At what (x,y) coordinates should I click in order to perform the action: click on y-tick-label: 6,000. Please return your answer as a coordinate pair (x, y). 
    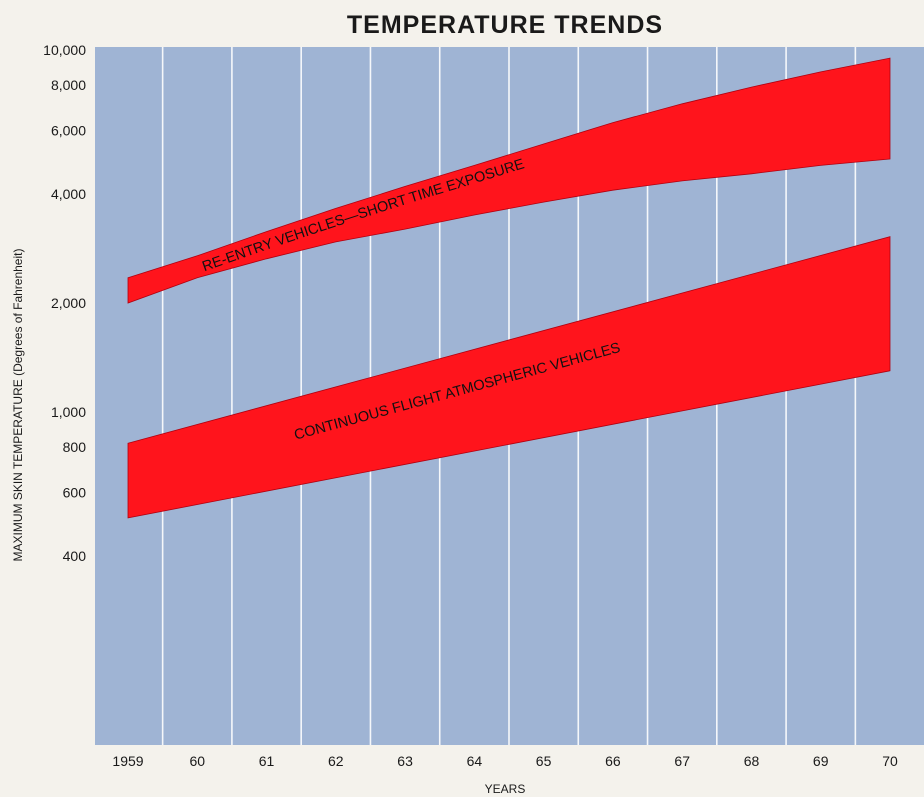
    Looking at the image, I should click on (68, 130).